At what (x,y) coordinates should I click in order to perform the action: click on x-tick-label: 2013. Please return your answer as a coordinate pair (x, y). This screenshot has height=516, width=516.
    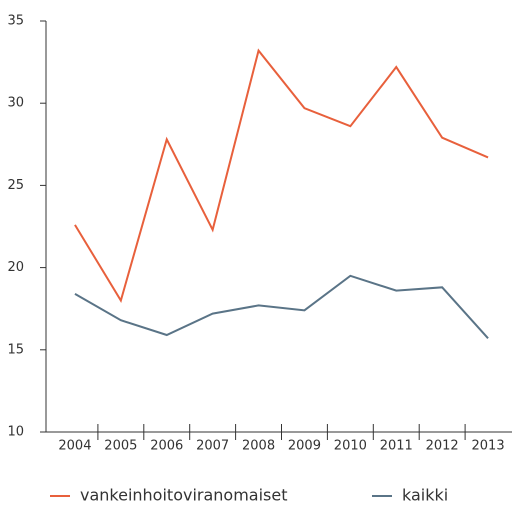
    Looking at the image, I should click on (488, 446).